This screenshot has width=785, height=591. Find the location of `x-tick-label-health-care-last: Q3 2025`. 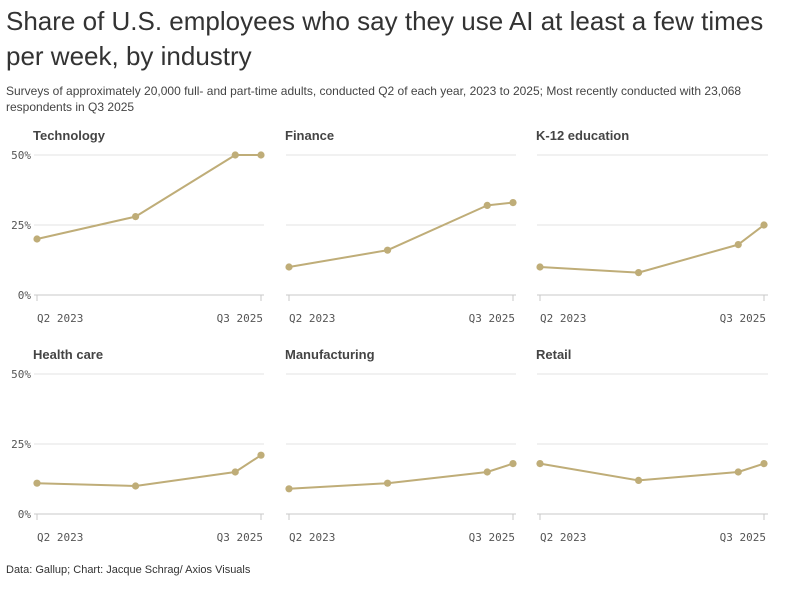

x-tick-label-health-care-last: Q3 2025 is located at coordinates (240, 537).